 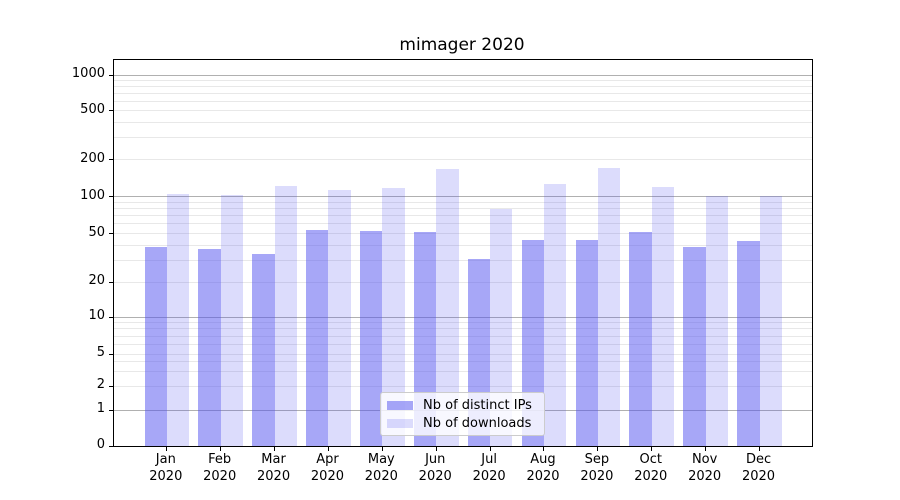 What do you see at coordinates (597, 468) in the screenshot?
I see `x-axis-label: Sep 2020` at bounding box center [597, 468].